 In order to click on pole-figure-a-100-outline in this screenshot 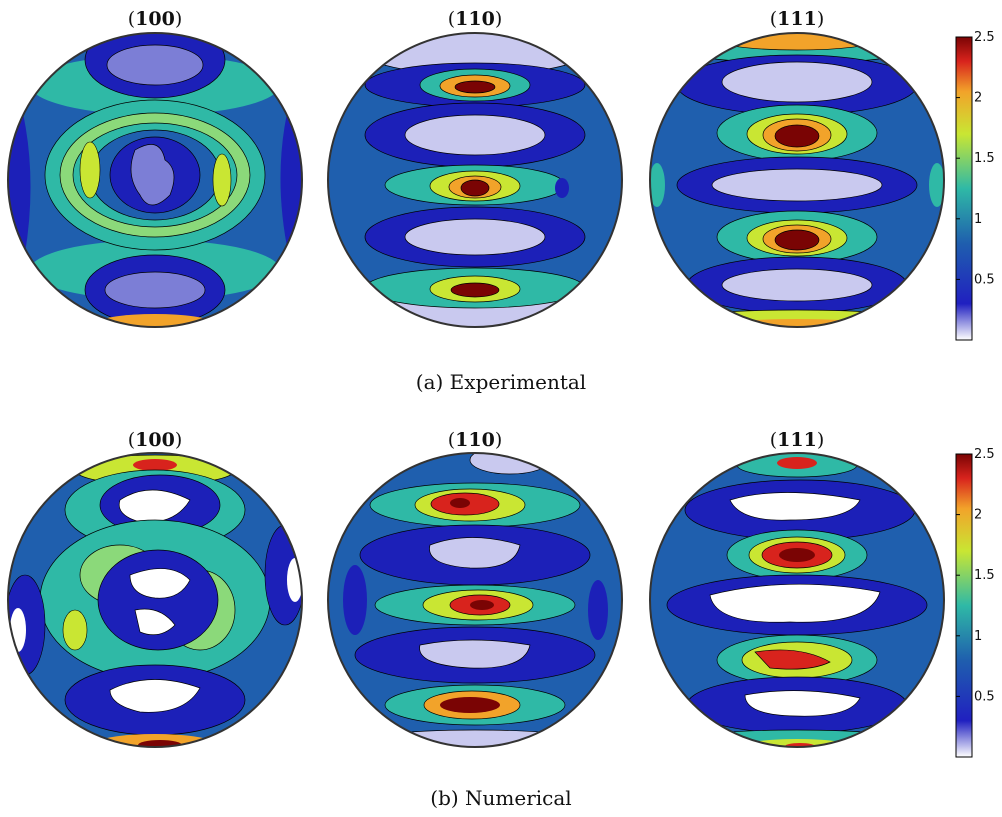, I will do `click(155, 180)`.